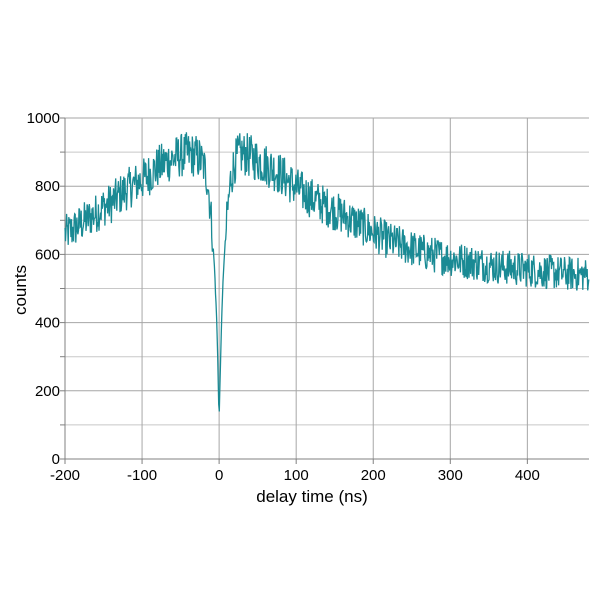 The width and height of the screenshot is (600, 600). I want to click on x-axis-ticks: -200 -100 0 100 200 300 400, so click(295, 475).